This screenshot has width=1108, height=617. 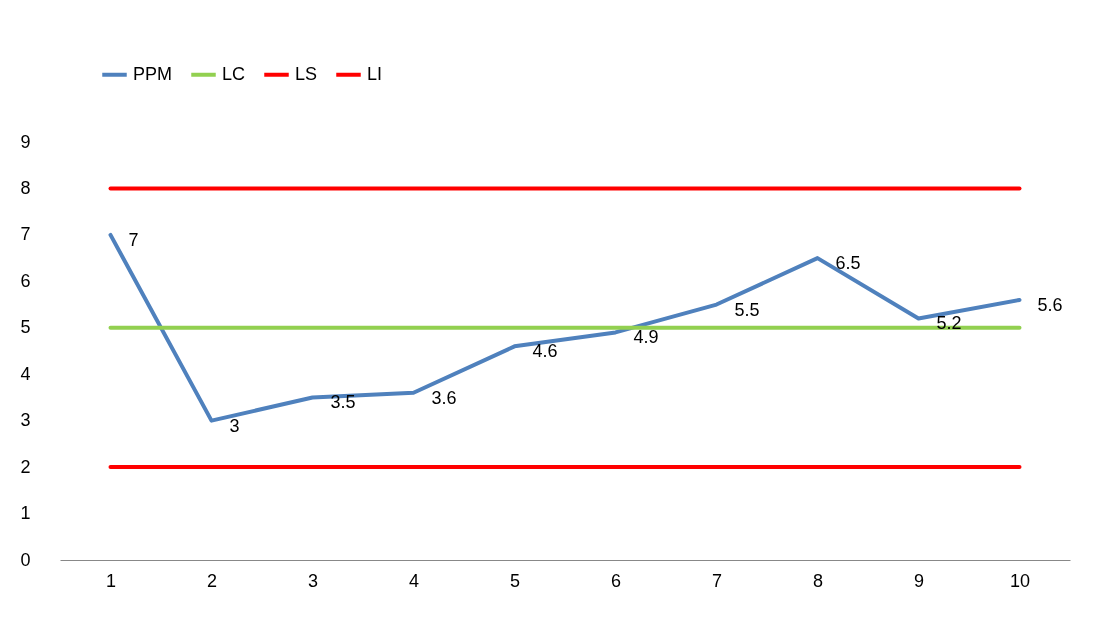 What do you see at coordinates (848, 263) in the screenshot?
I see `data-label: 6.5` at bounding box center [848, 263].